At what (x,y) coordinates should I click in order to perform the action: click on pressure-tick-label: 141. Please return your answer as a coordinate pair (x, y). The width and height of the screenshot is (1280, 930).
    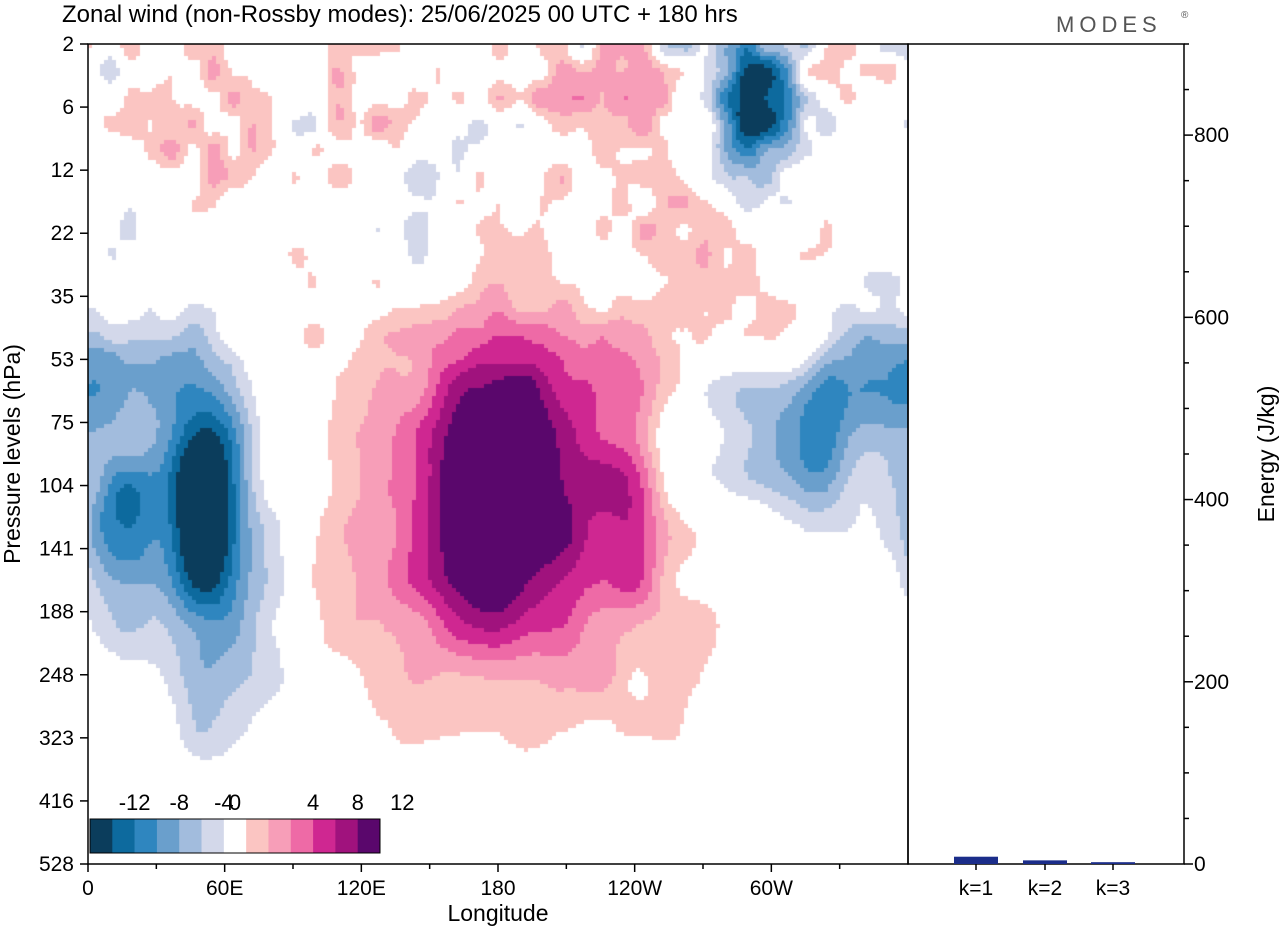
    Looking at the image, I should click on (56, 549).